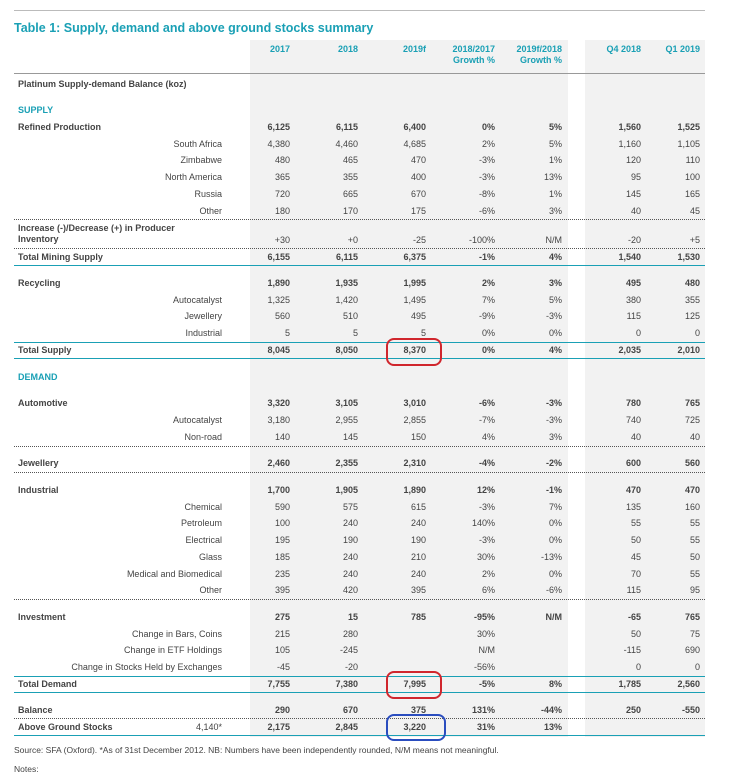 This screenshot has height=775, width=738. What do you see at coordinates (278, 419) in the screenshot?
I see `cell: 3,180` at bounding box center [278, 419].